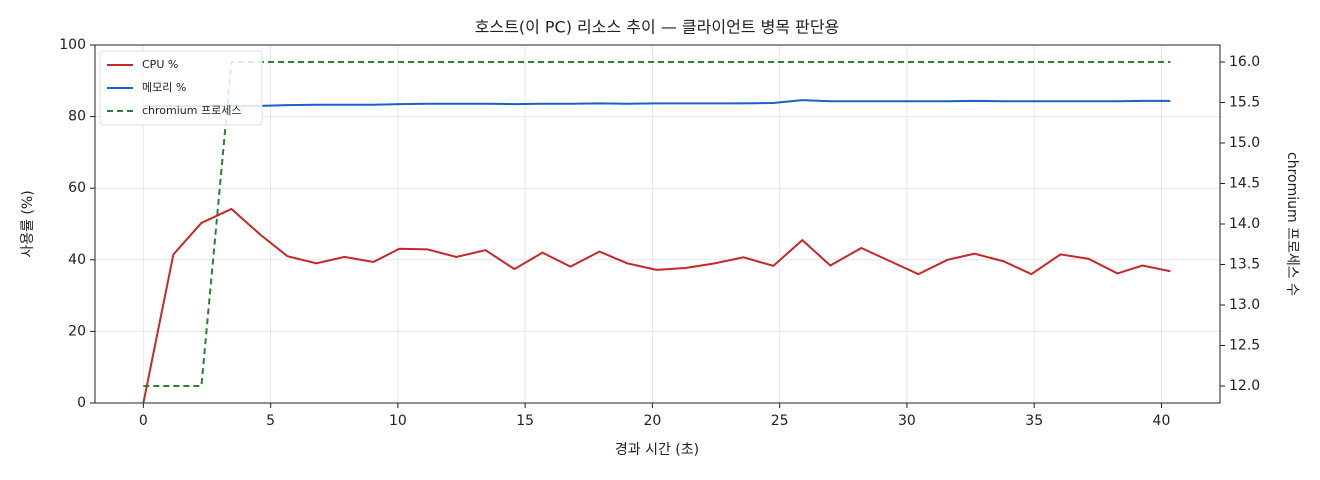  I want to click on y2-tick-label: 14.0, so click(1244, 224).